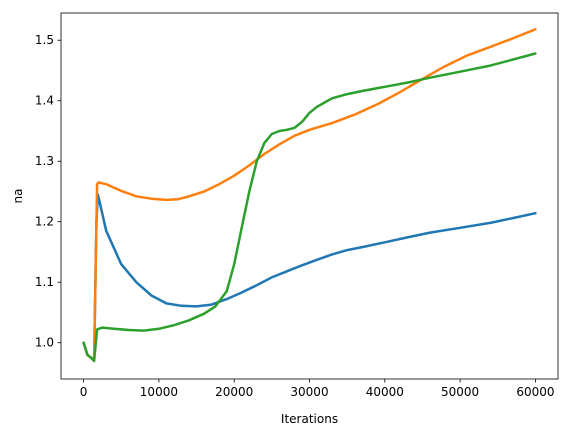 This screenshot has width=570, height=436. Describe the element at coordinates (385, 392) in the screenshot. I see `x-tick-label: 40000` at that location.